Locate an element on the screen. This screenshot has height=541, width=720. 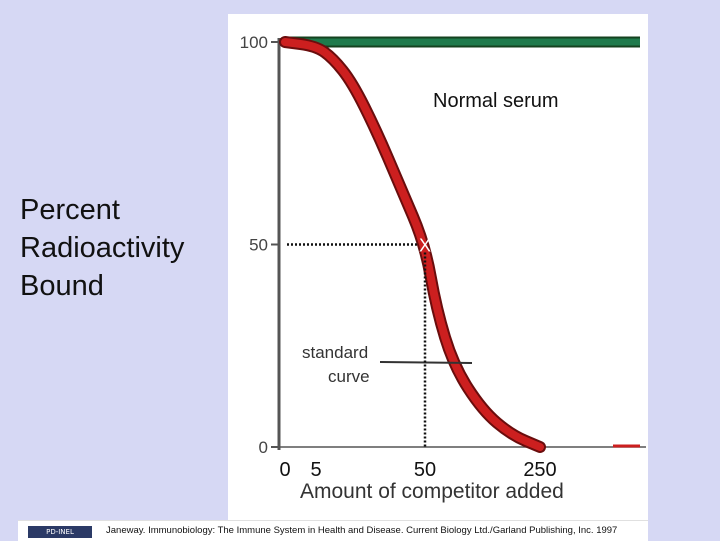
y-axis-label-line: Percent is located at coordinates (70, 210).